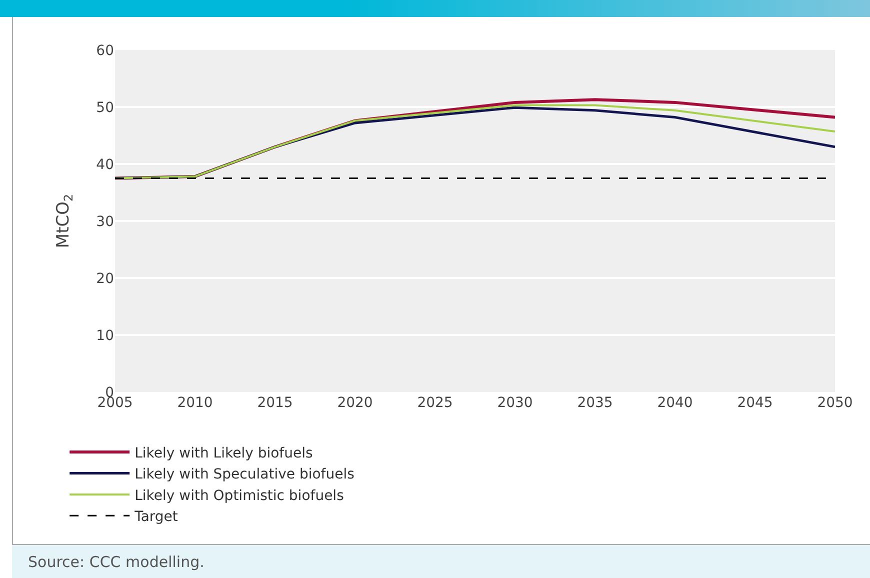 Image resolution: width=870 pixels, height=578 pixels. I want to click on x-tick-label: 2015, so click(275, 403).